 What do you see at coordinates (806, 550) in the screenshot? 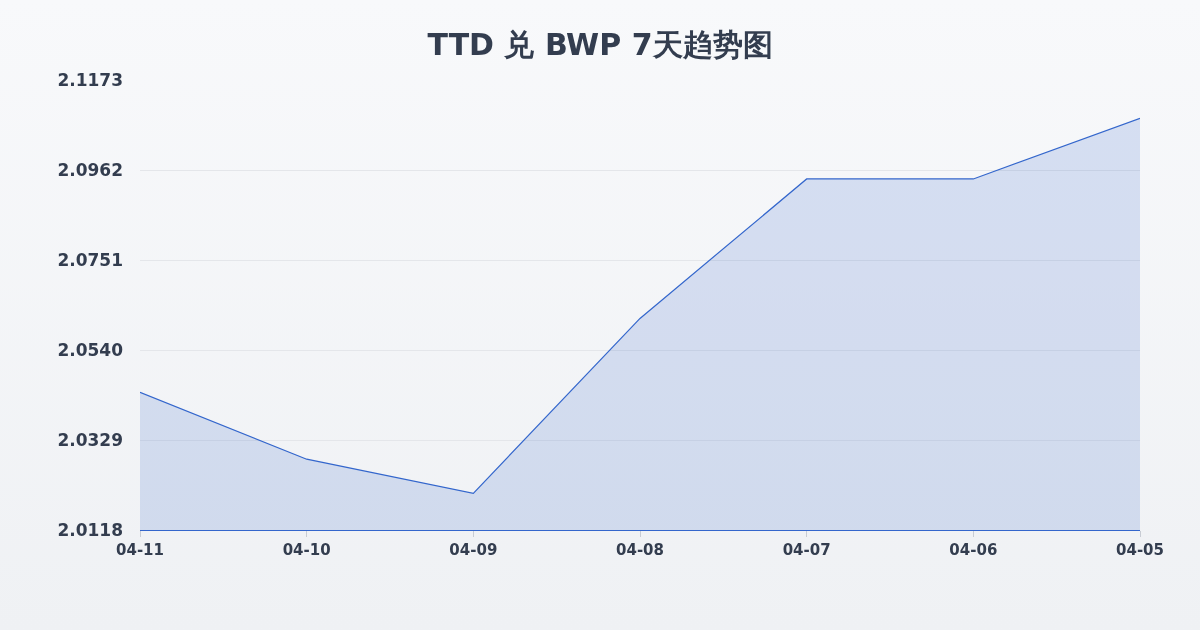
I see `x-tick-label: 04-07` at bounding box center [806, 550].